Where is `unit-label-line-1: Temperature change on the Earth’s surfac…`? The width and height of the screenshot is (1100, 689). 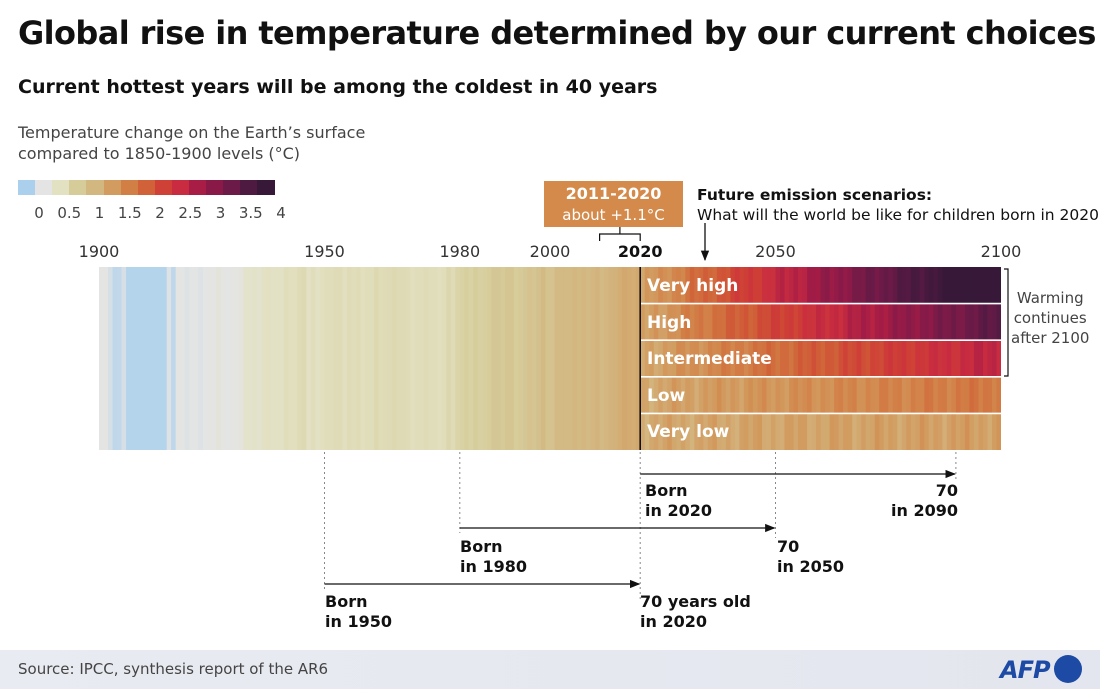 unit-label-line-1: Temperature change on the Earth’s surfac… is located at coordinates (192, 132).